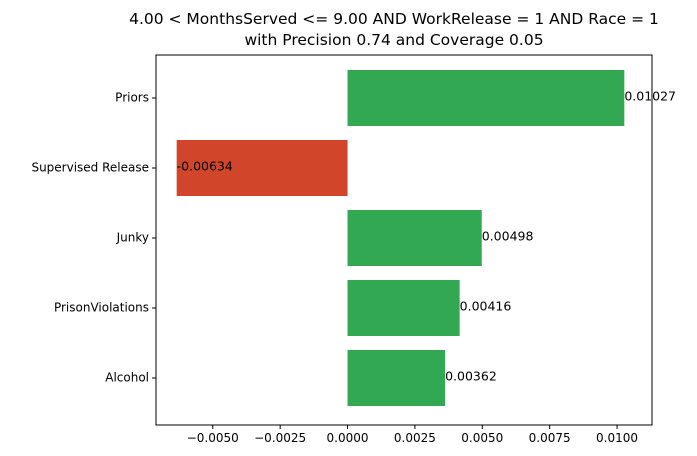  What do you see at coordinates (393, 40) in the screenshot?
I see `chart-title-line2: with Precision 0.74 and Coverage 0.05` at bounding box center [393, 40].